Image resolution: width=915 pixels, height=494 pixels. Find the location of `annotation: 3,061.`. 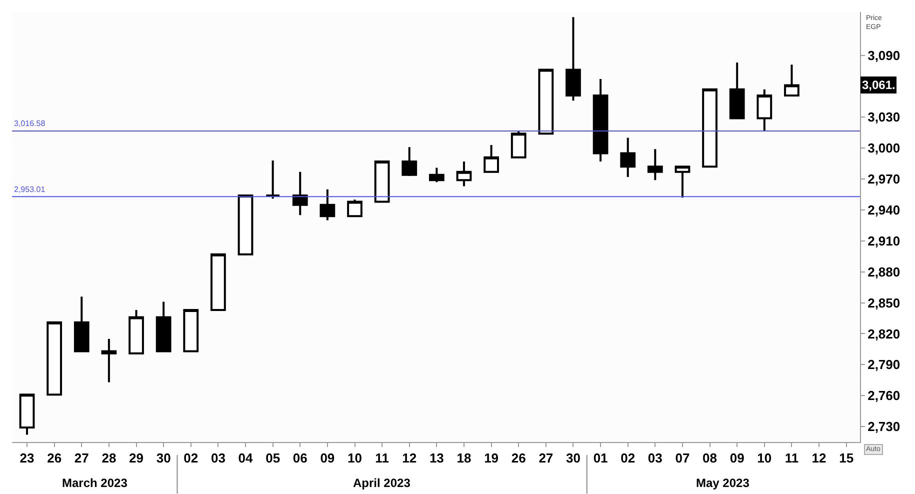

annotation: 3,061. is located at coordinates (879, 85).